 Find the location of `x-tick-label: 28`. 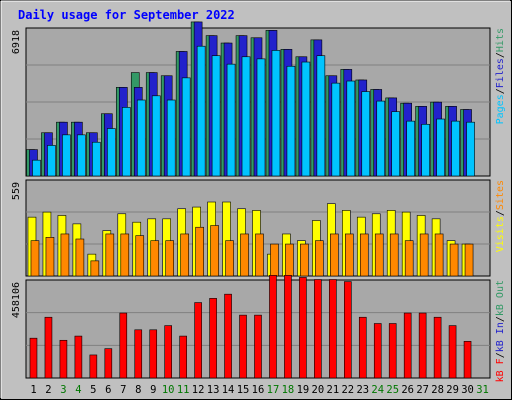

x-tick-label: 28 is located at coordinates (437, 390).